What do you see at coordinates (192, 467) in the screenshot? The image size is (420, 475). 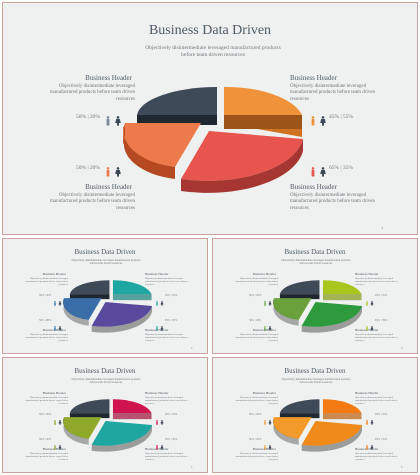 I see `page-number: 4` at bounding box center [192, 467].